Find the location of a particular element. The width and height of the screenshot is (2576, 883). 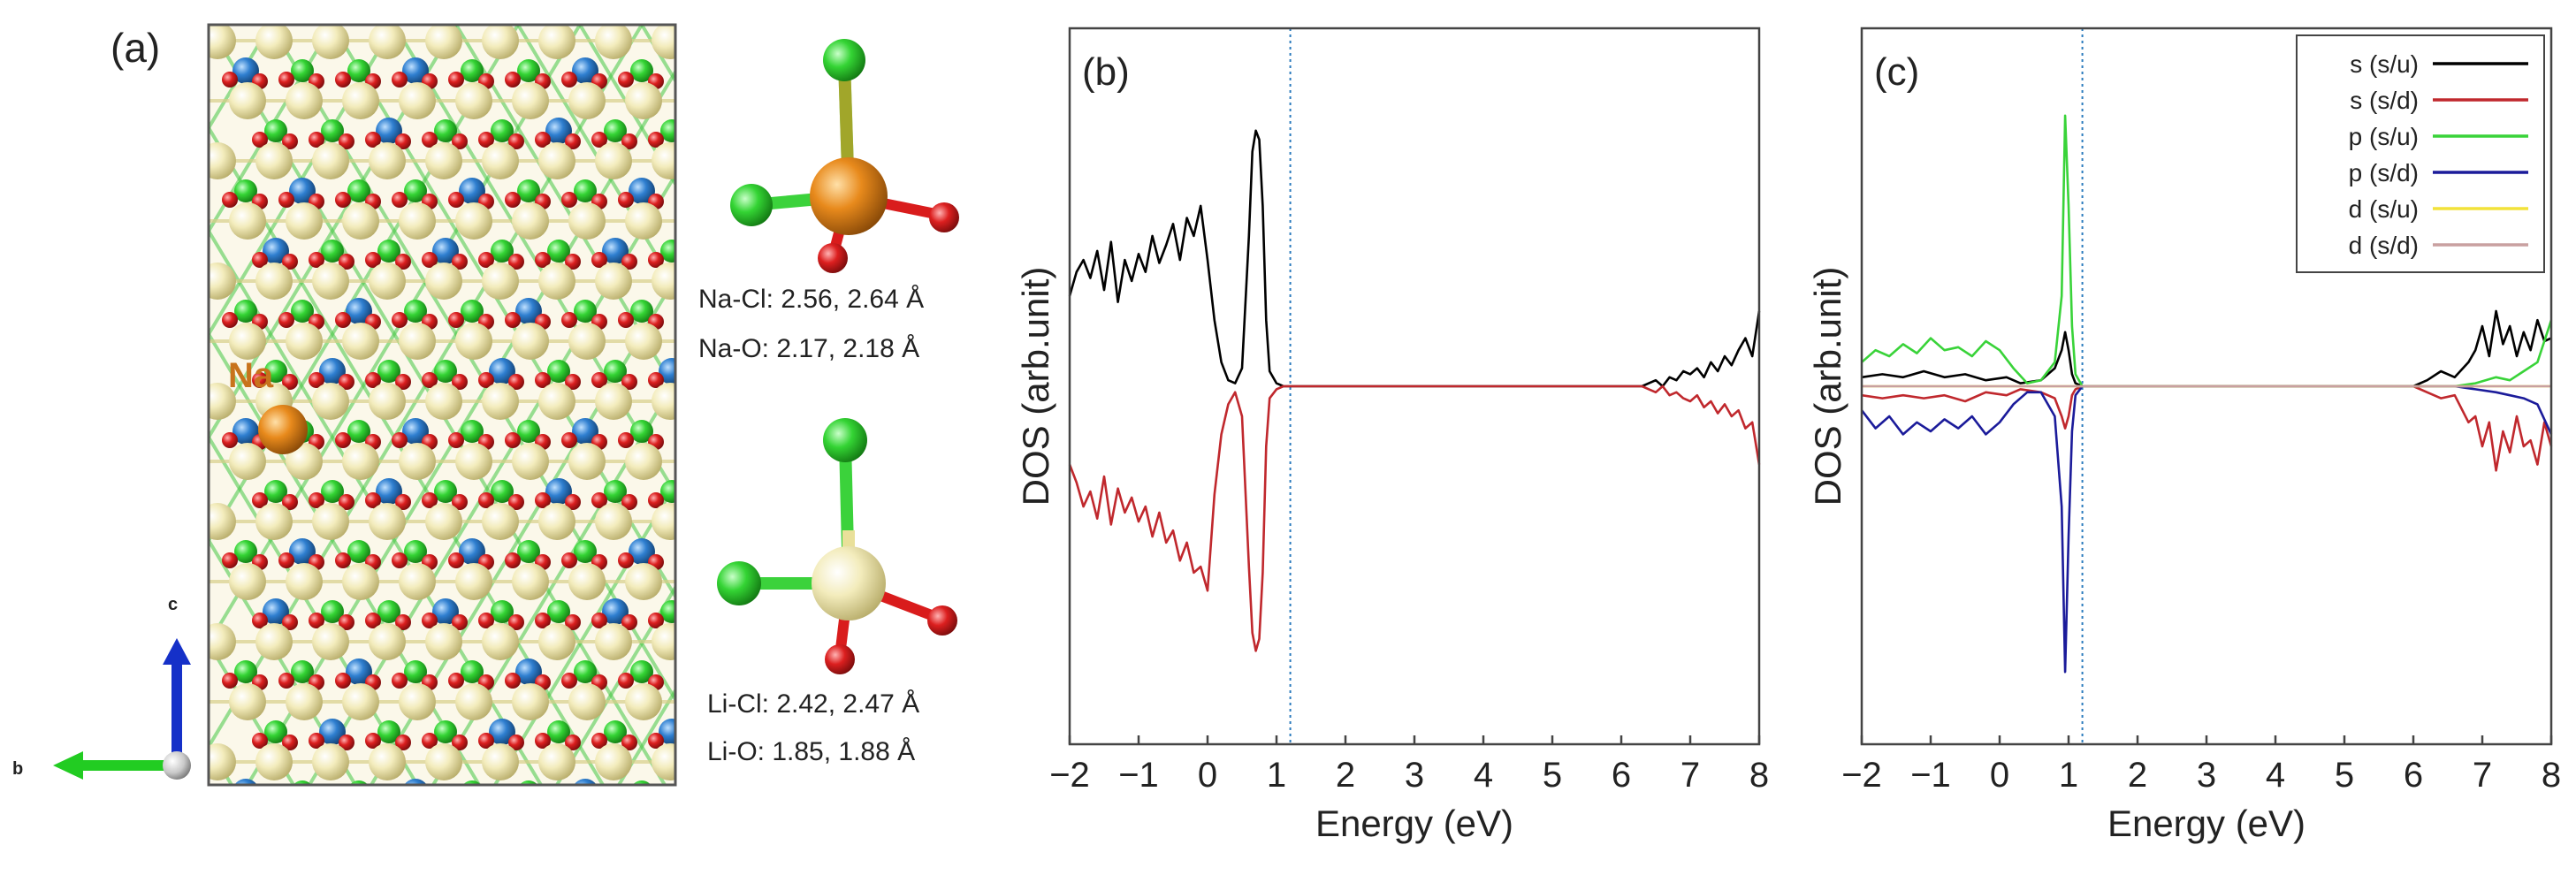

series-line-p-s-d is located at coordinates (2206, 529).